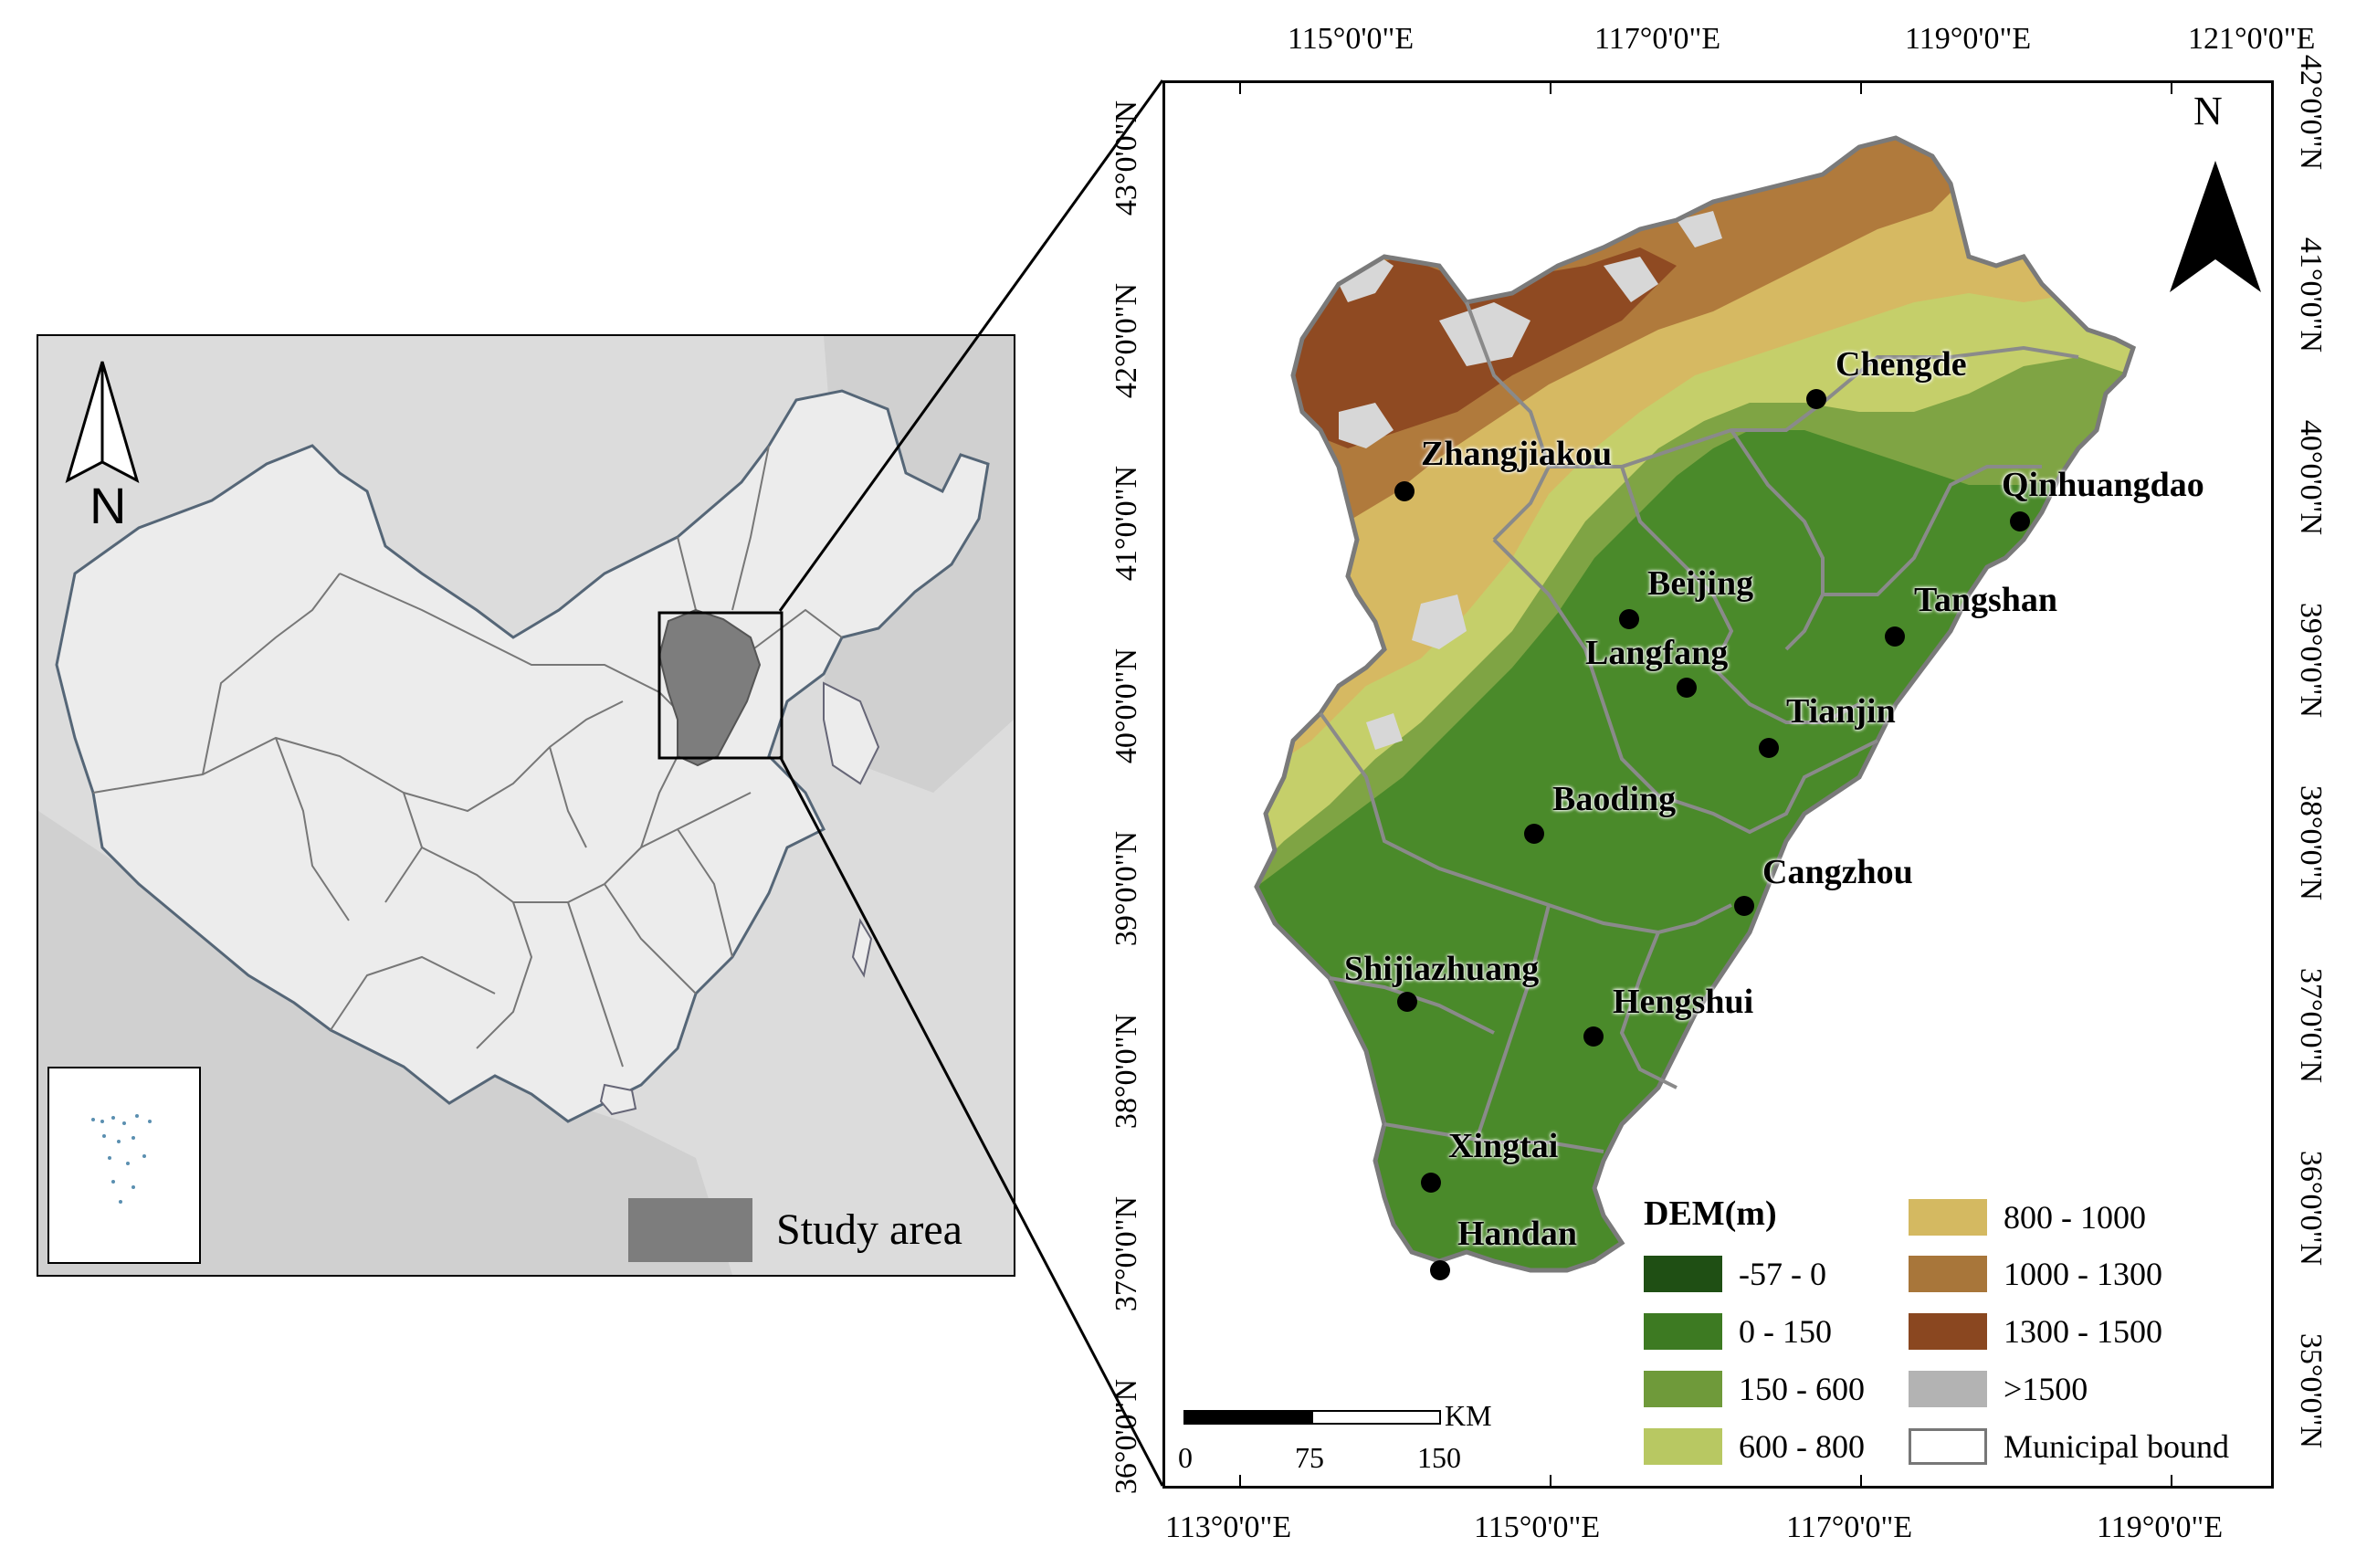 Image resolution: width=2356 pixels, height=1568 pixels. I want to click on right-axis-label-2: 41°0'0"N, so click(2311, 295).